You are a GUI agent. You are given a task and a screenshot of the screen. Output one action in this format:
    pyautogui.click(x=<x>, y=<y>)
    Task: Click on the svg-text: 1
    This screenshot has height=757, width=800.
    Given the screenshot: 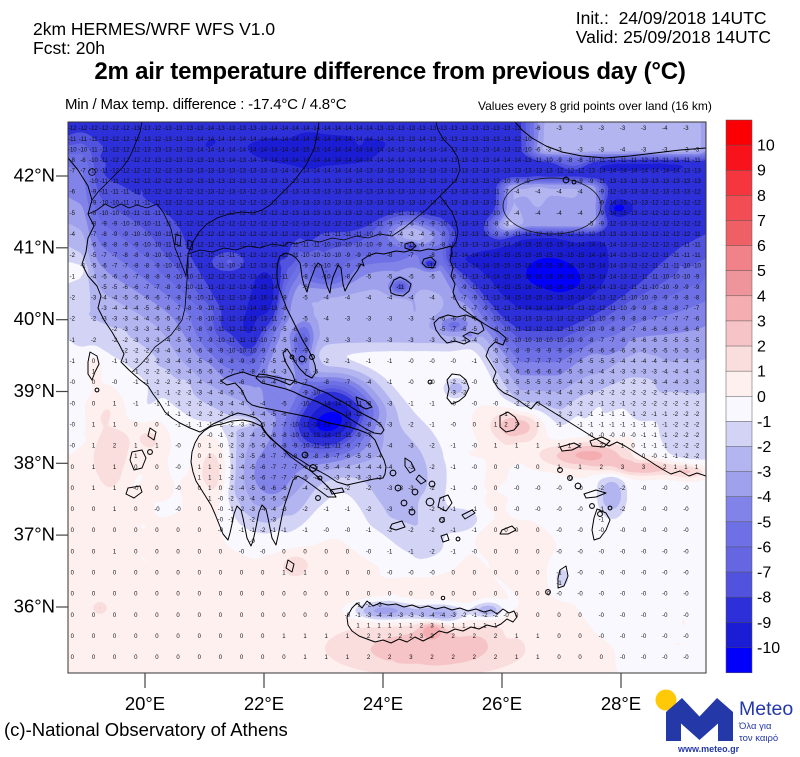 What is the action you would take?
    pyautogui.click(x=221, y=468)
    